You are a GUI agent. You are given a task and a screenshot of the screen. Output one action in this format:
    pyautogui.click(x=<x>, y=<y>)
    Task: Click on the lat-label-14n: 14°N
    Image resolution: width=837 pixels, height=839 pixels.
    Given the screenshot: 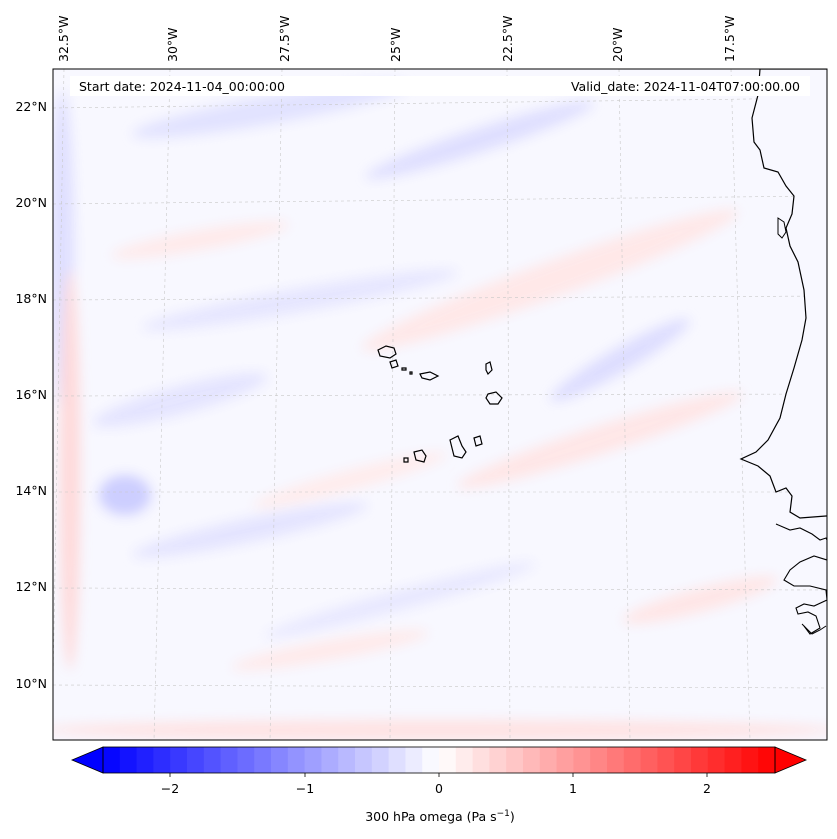 What is the action you would take?
    pyautogui.click(x=31, y=490)
    